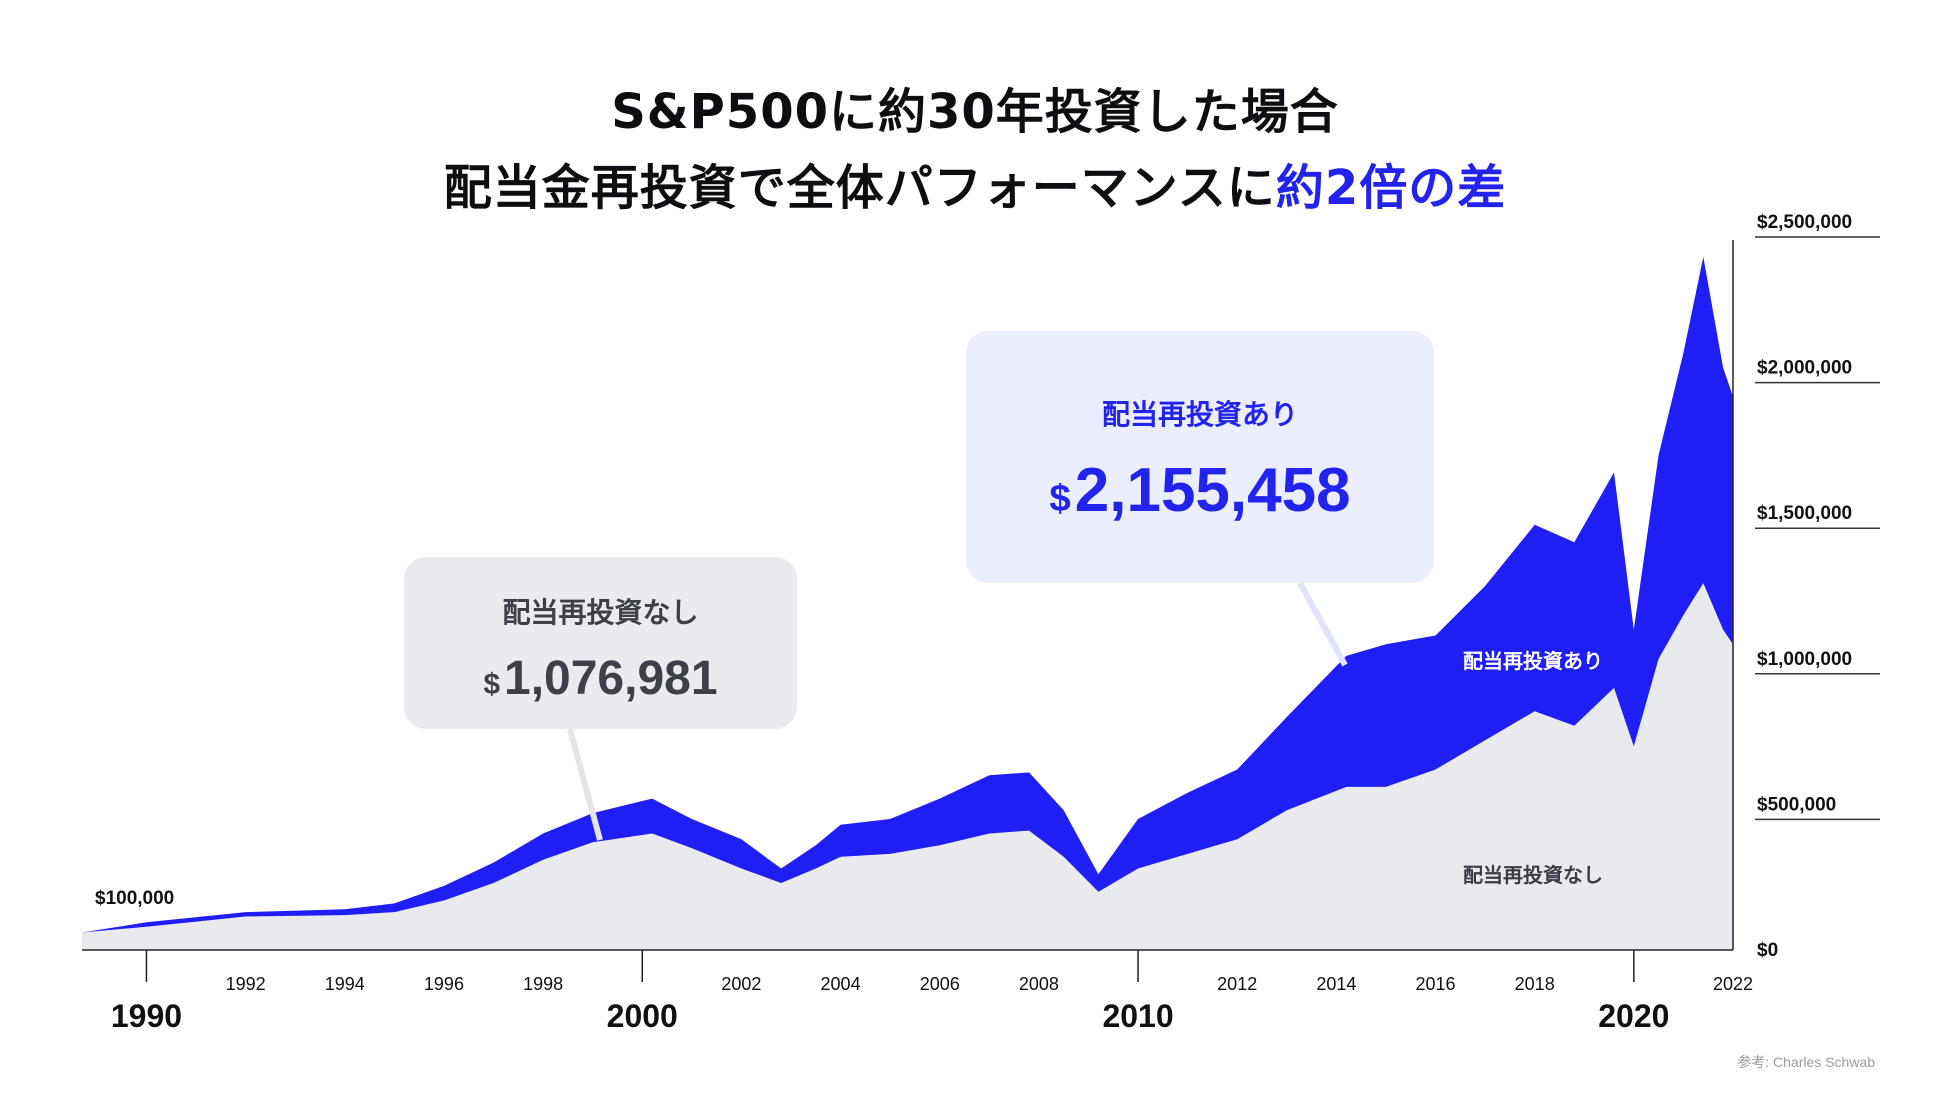  I want to click on callout-with-amount: 2,155,458, so click(1212, 490).